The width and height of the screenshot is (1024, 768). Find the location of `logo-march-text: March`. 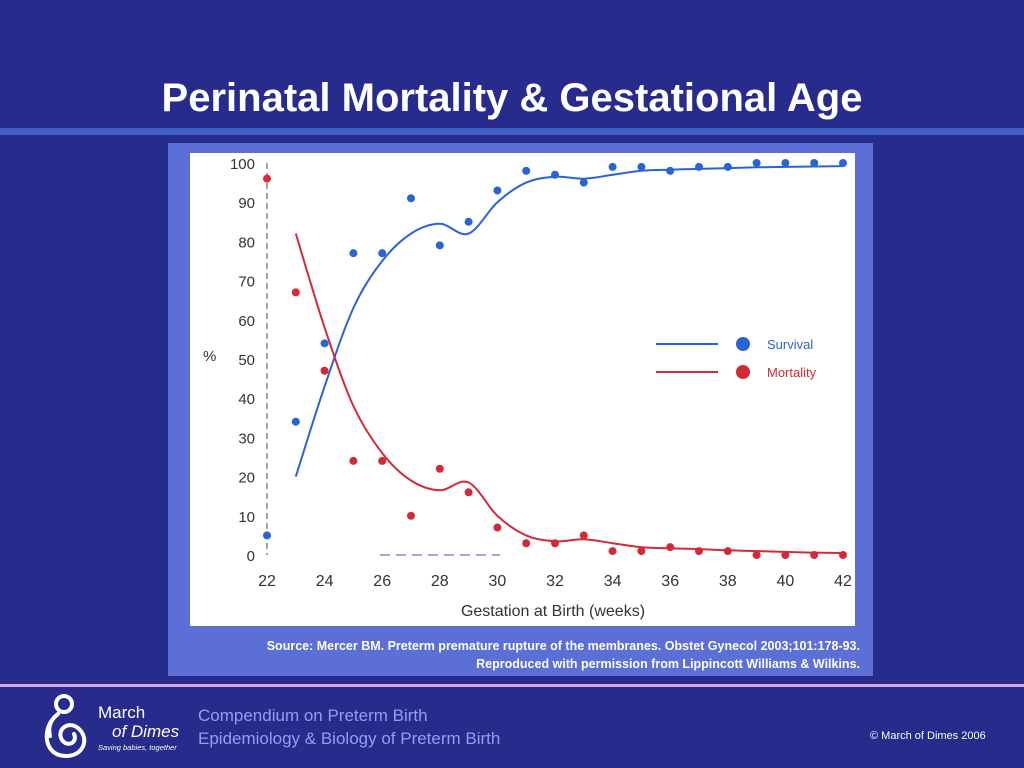

logo-march-text: March is located at coordinates (121, 712).